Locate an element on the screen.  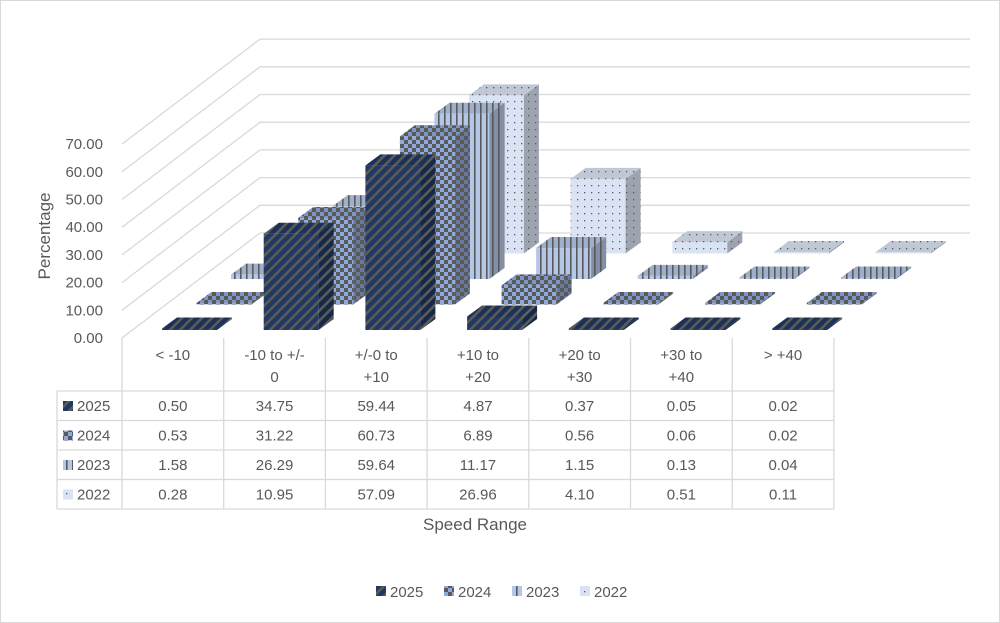
legend-item-2025: 2025 is located at coordinates (399, 592).